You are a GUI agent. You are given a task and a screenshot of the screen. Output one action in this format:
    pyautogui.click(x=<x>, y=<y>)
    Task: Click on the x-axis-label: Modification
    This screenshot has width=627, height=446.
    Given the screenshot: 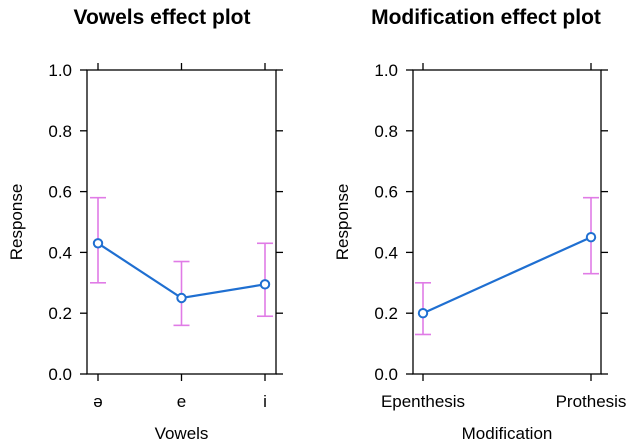 What is the action you would take?
    pyautogui.click(x=507, y=433)
    